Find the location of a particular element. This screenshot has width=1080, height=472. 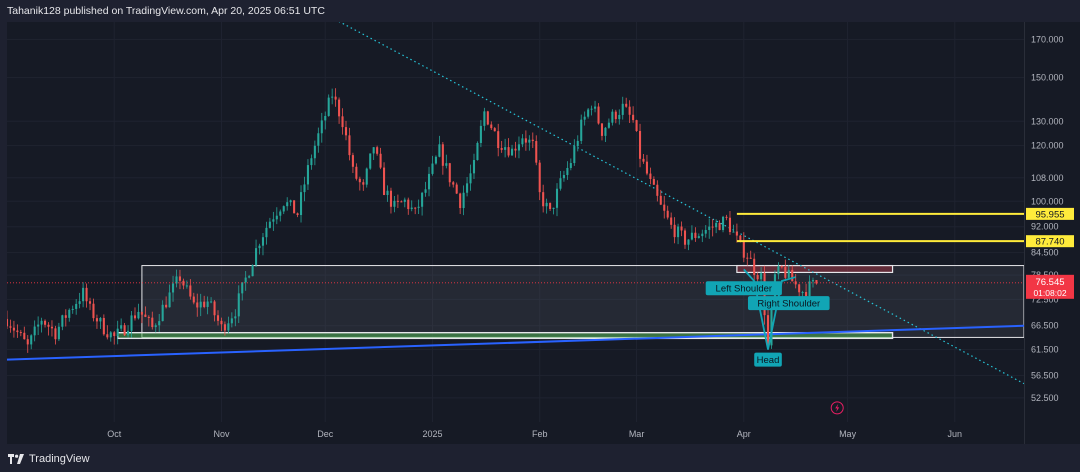

price-tick-label: 72.500 is located at coordinates (1045, 299).